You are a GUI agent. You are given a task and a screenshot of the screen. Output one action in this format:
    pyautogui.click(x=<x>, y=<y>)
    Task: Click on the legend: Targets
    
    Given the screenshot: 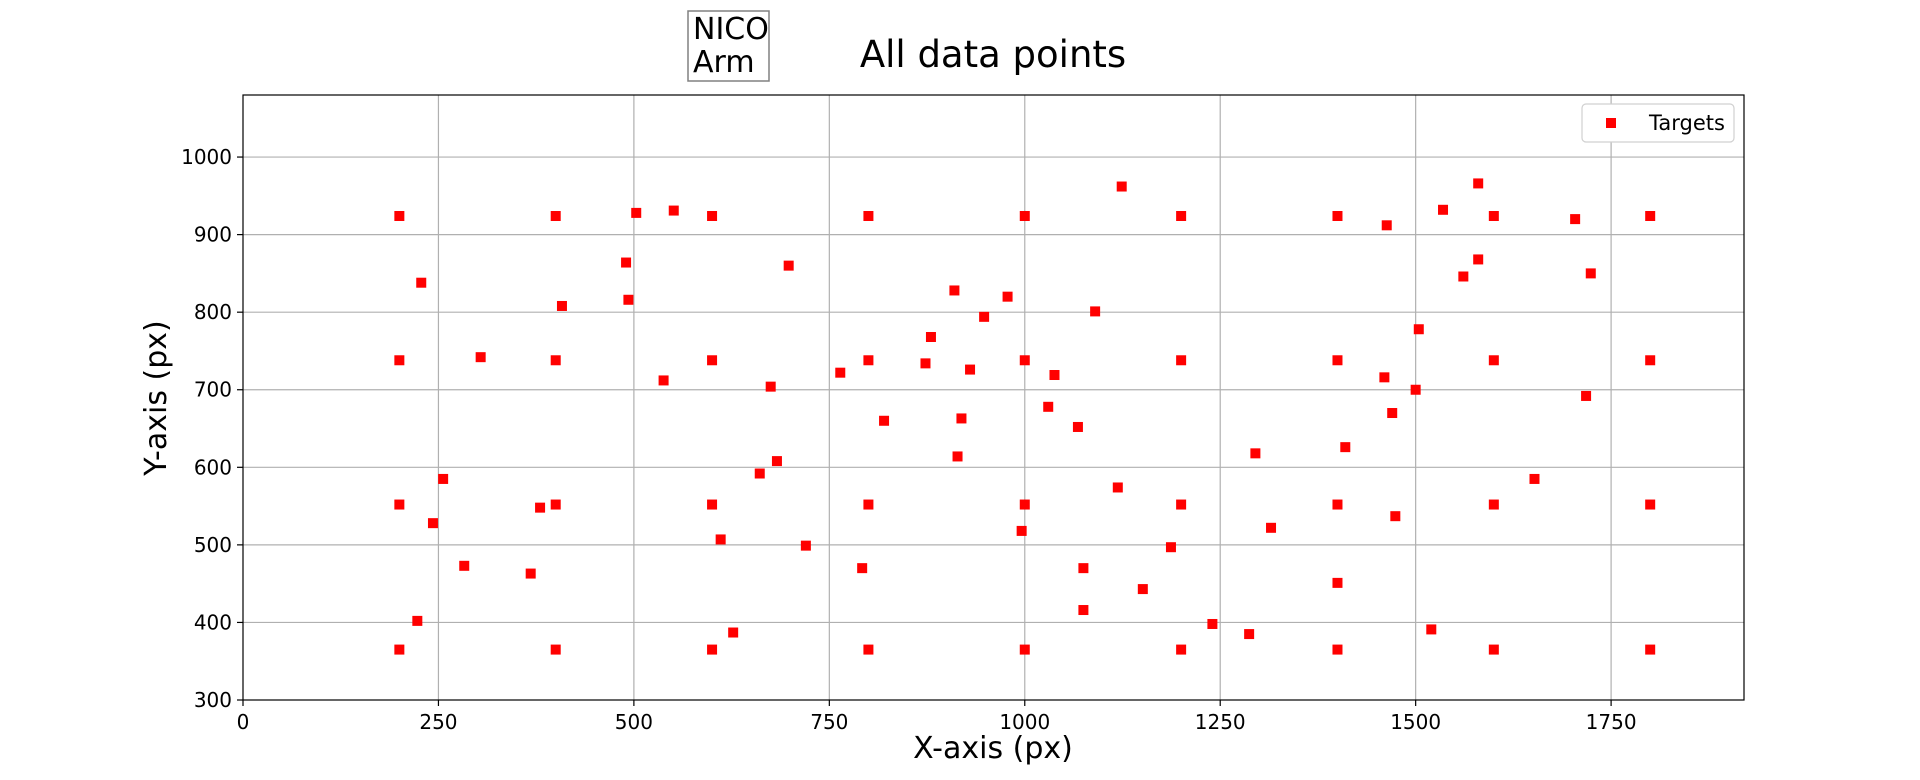 What is the action you would take?
    pyautogui.click(x=1658, y=123)
    